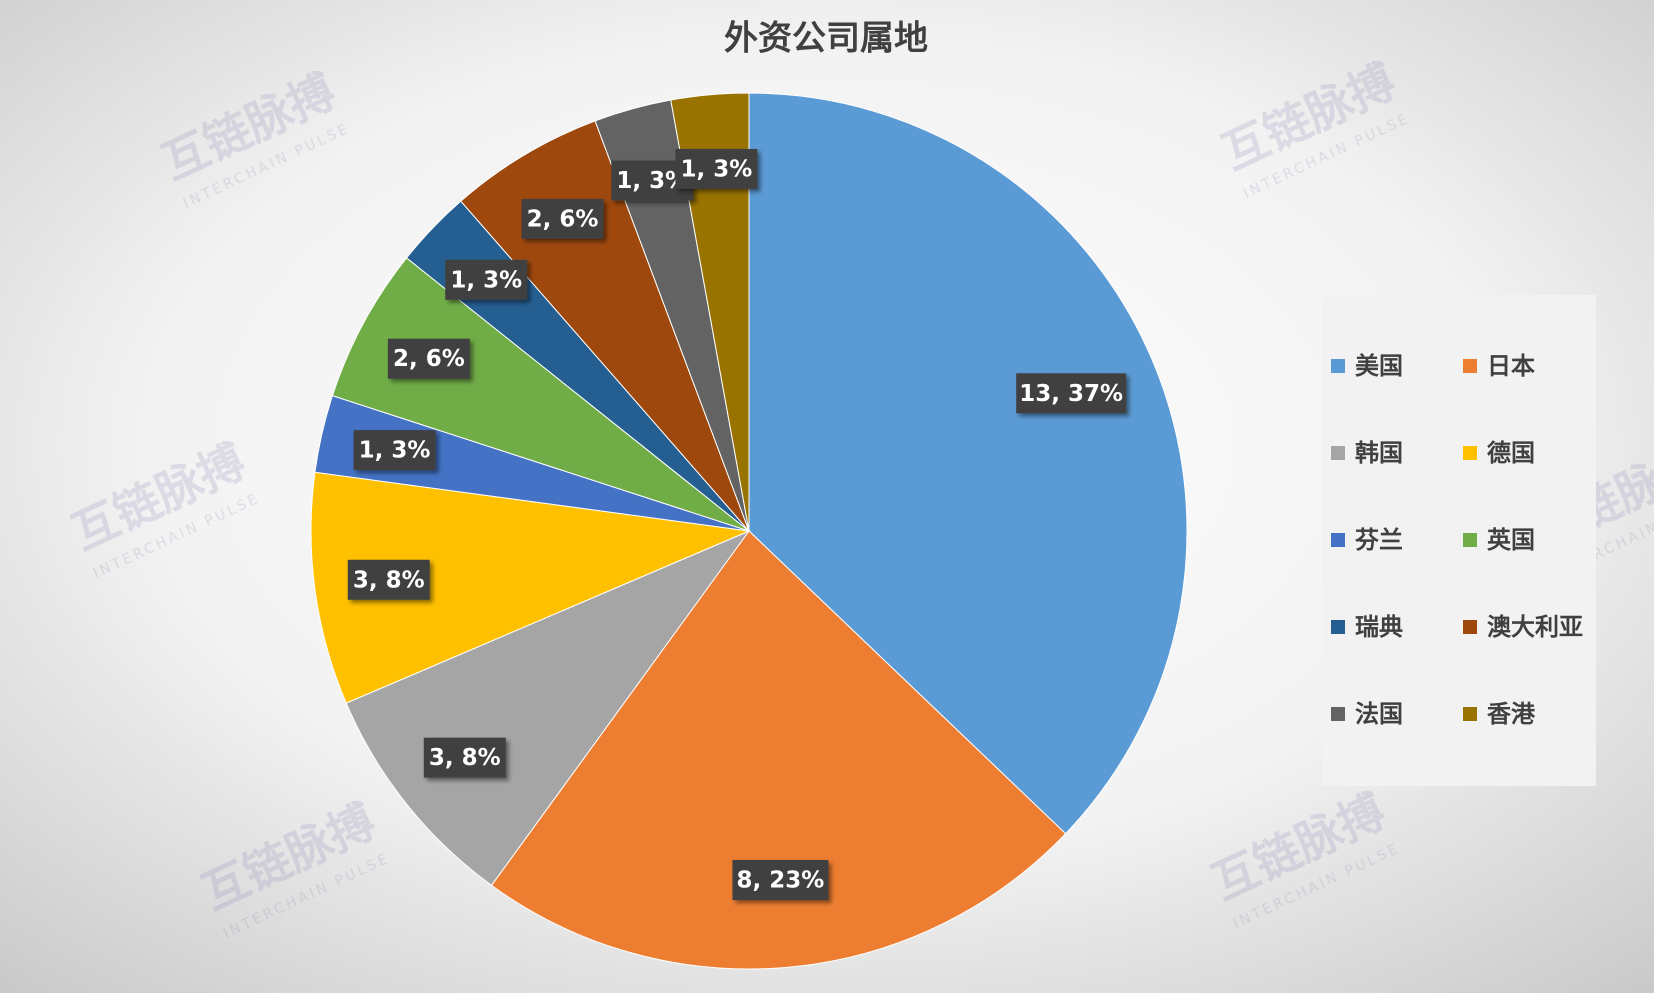  What do you see at coordinates (1511, 366) in the screenshot?
I see `legend-label: 日本` at bounding box center [1511, 366].